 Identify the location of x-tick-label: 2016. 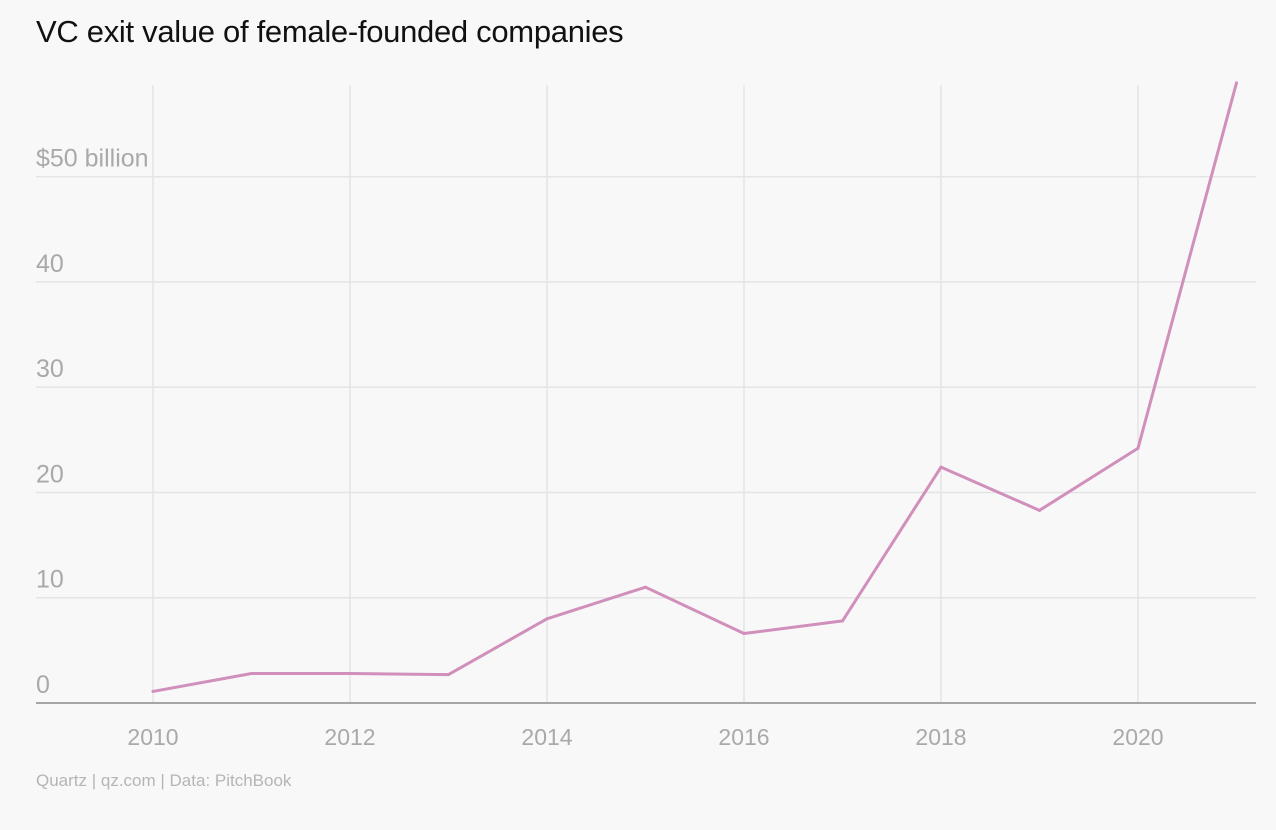
(743, 737).